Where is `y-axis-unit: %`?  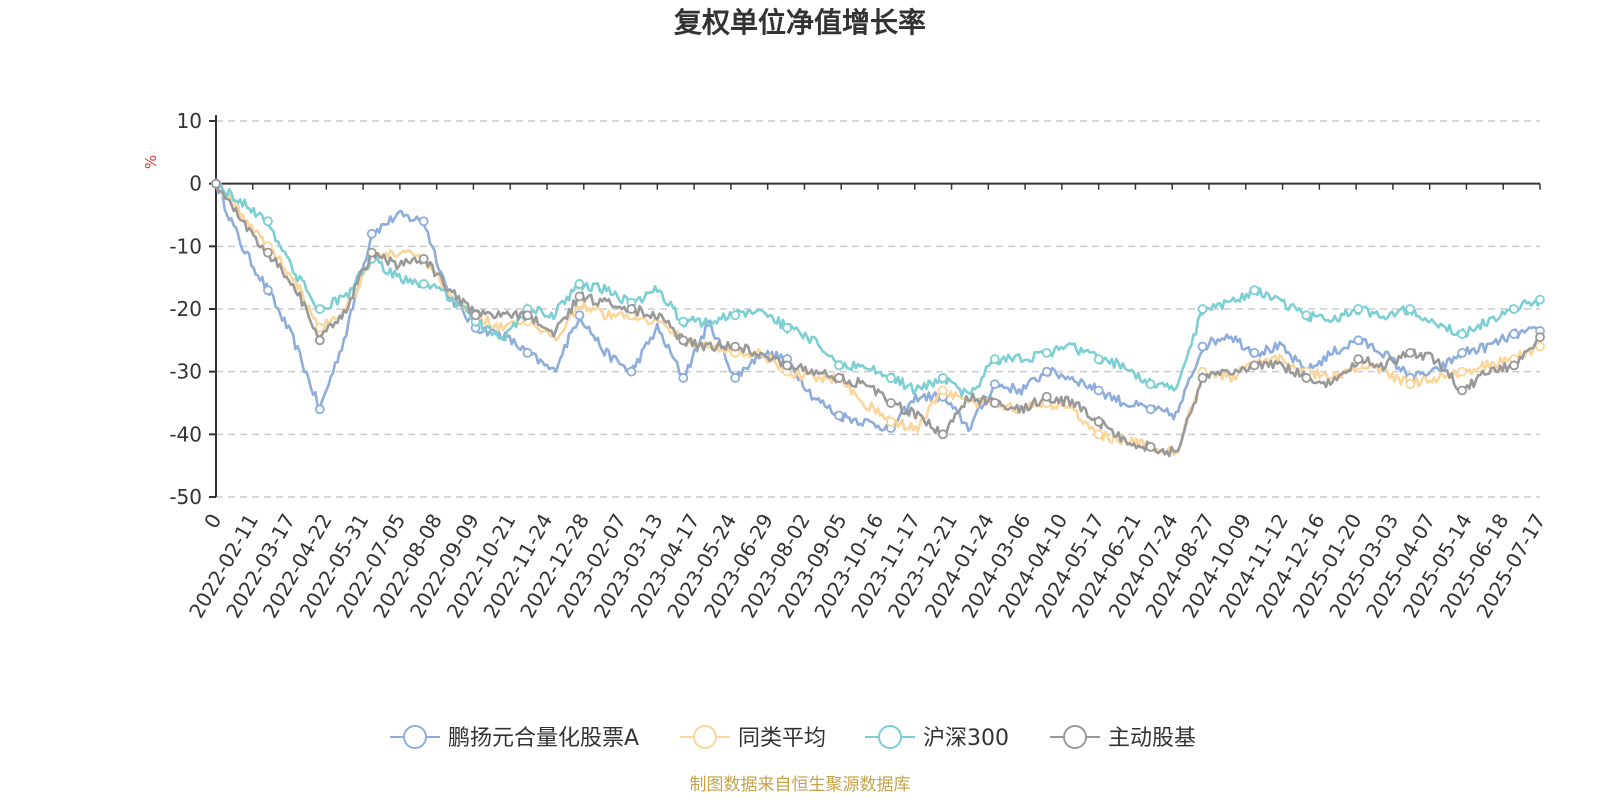
y-axis-unit: % is located at coordinates (151, 162).